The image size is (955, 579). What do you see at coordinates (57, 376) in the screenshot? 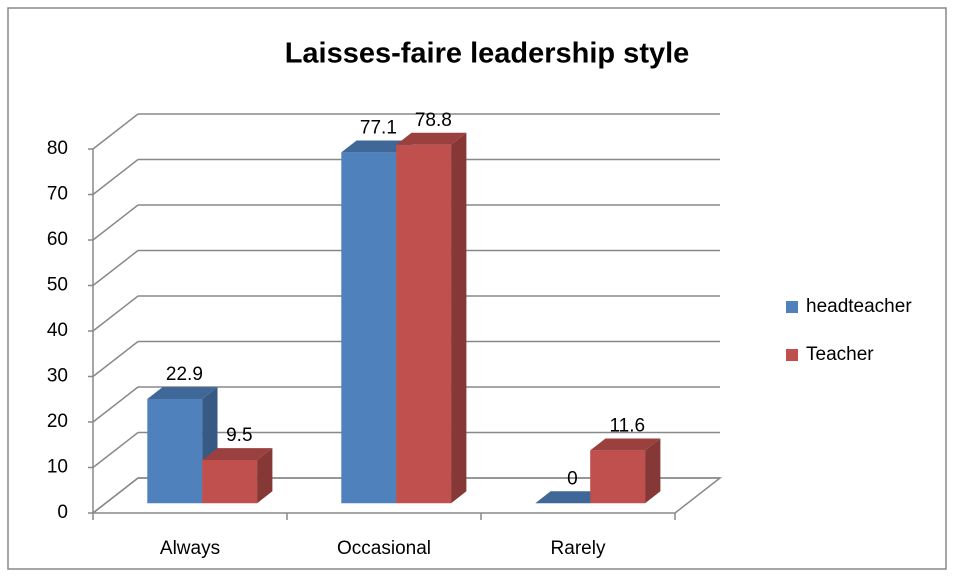
I see `y-tick-label: 30` at bounding box center [57, 376].